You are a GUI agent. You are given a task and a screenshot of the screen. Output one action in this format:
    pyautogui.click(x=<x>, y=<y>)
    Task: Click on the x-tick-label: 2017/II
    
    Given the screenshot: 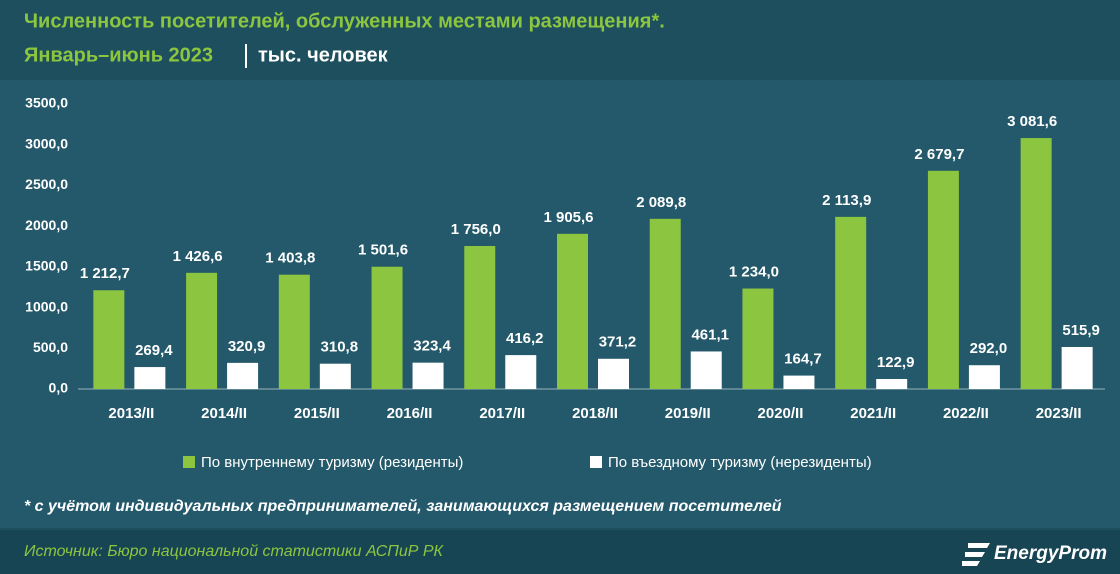 What is the action you would take?
    pyautogui.click(x=502, y=413)
    